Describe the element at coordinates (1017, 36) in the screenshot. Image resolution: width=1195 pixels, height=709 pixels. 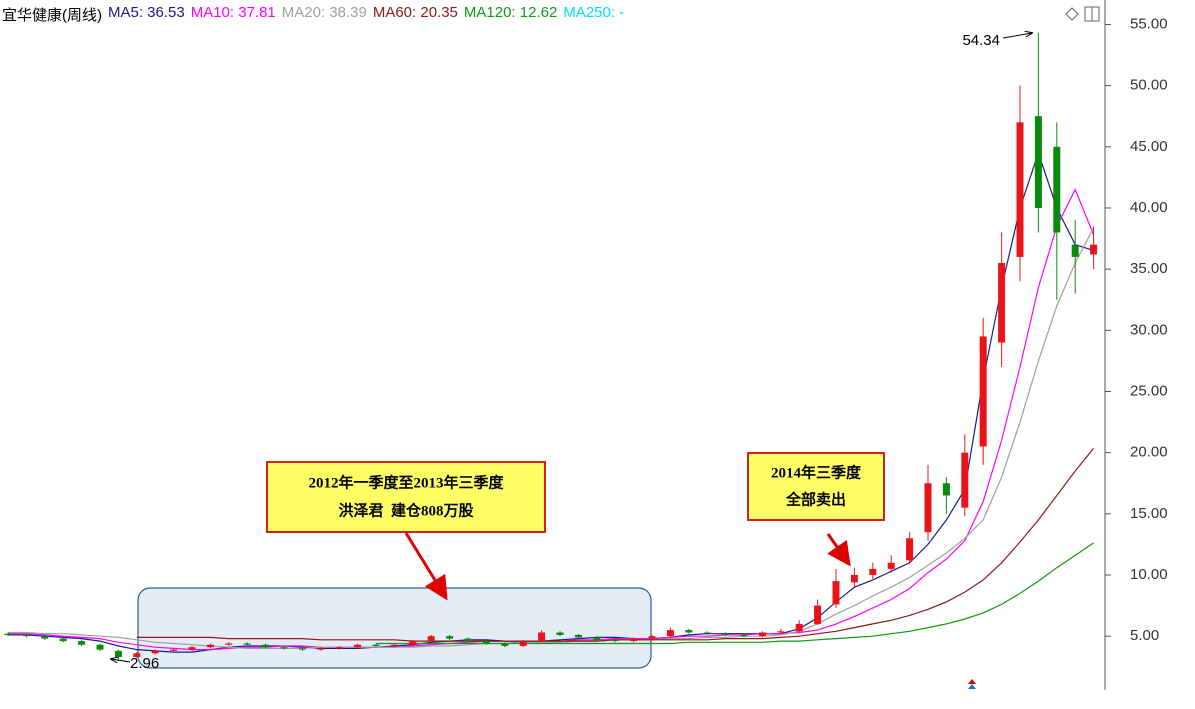
I see `high-arrow` at that location.